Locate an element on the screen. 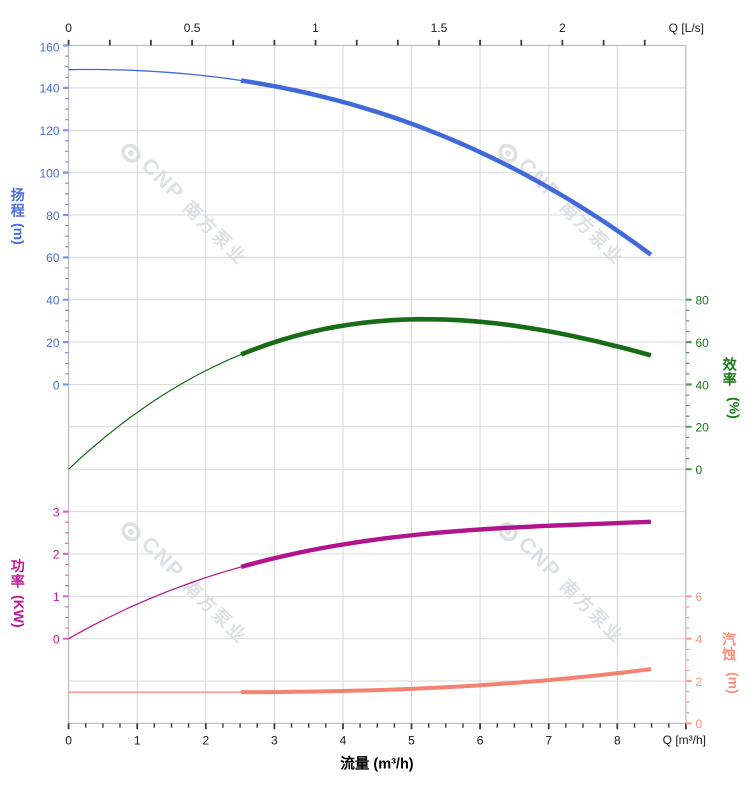 This screenshot has width=752, height=802. svg-text: Q [L/s] is located at coordinates (686, 28).